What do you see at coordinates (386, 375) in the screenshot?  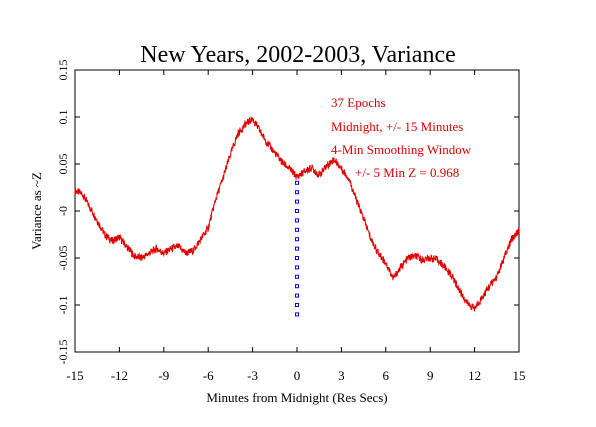 I see `x-tick-label: 6` at bounding box center [386, 375].